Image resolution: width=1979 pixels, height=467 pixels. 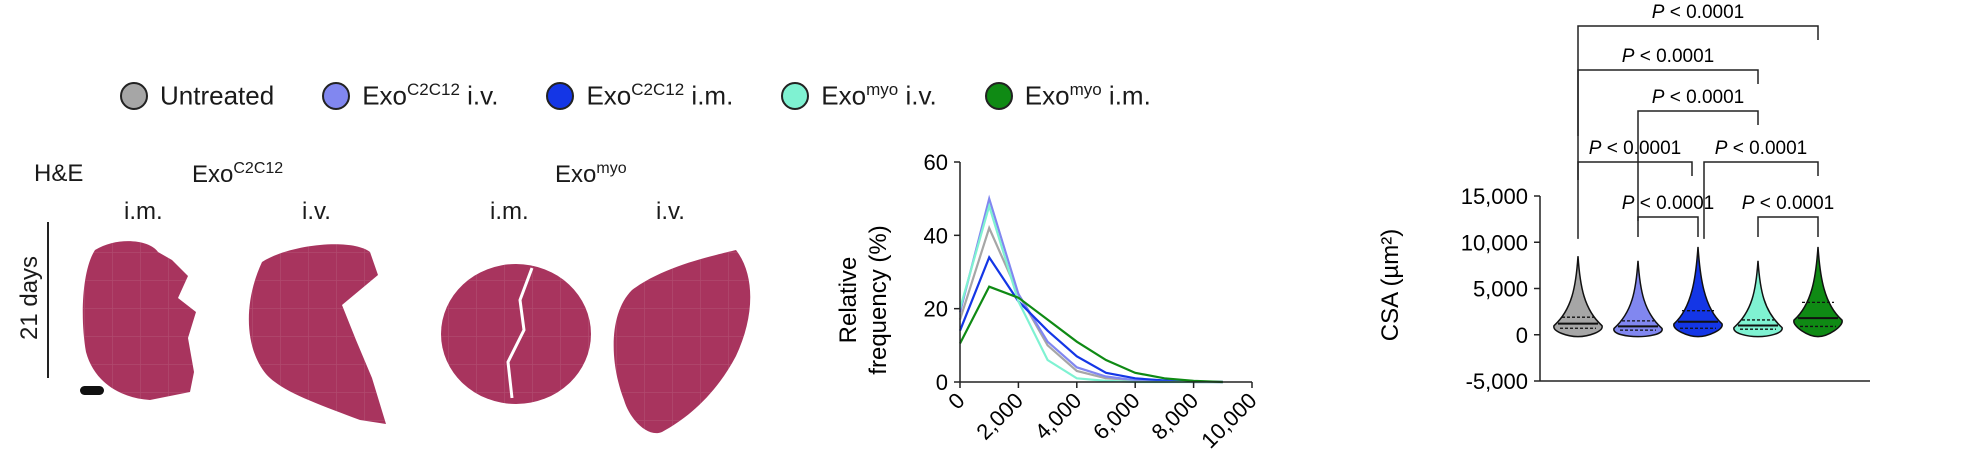 I want to click on legend-item-exo-myo-iv: Exomyo i.v., so click(x=859, y=96).